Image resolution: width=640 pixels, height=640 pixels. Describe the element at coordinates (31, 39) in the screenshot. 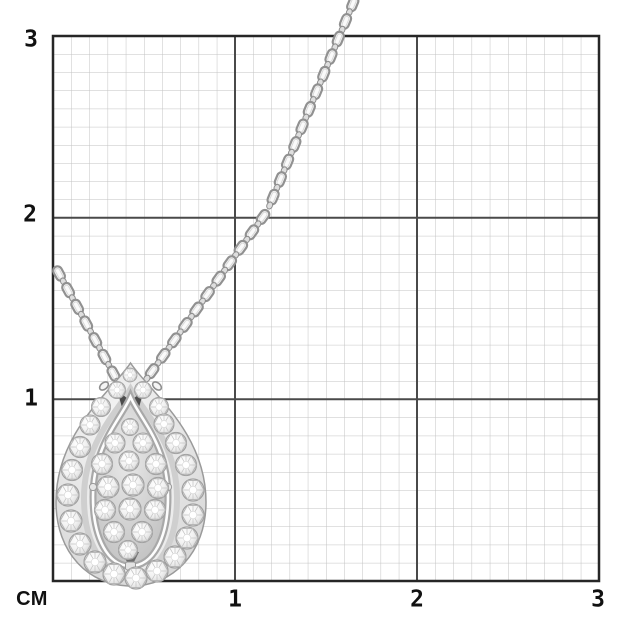

I see `y-tick-3: 3` at that location.